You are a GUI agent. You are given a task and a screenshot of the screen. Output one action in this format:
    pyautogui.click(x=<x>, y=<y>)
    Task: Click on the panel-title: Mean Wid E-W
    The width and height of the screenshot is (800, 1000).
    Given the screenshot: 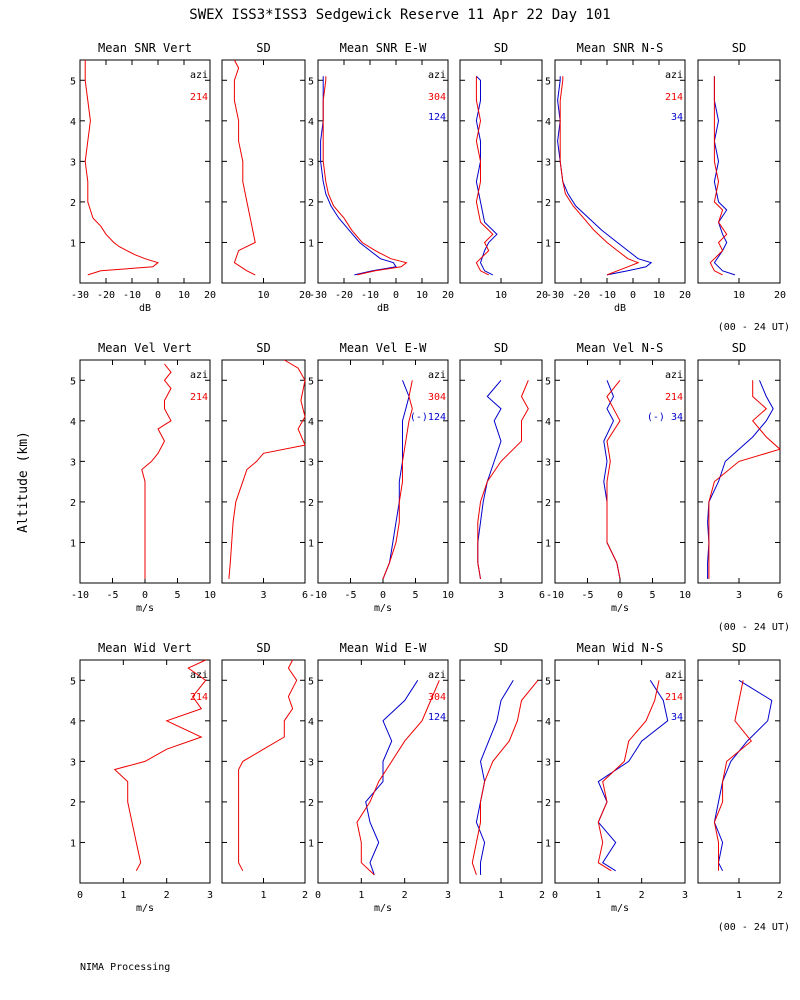 What is the action you would take?
    pyautogui.click(x=383, y=648)
    